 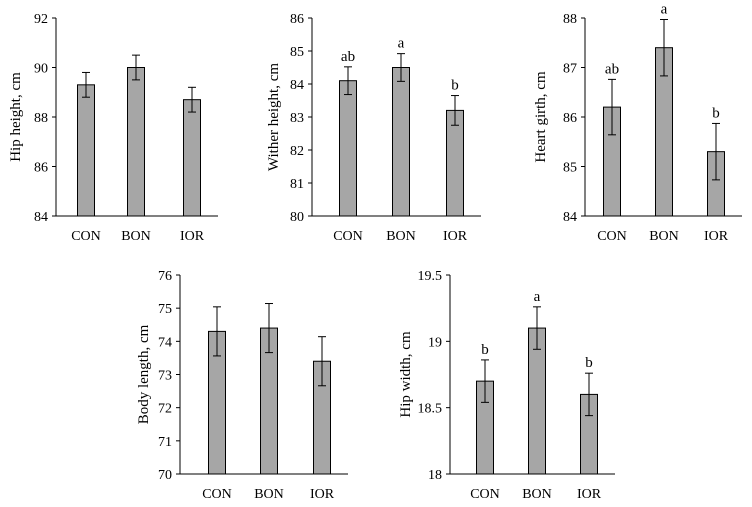 What do you see at coordinates (435, 475) in the screenshot?
I see `y-tick-label: 18` at bounding box center [435, 475].